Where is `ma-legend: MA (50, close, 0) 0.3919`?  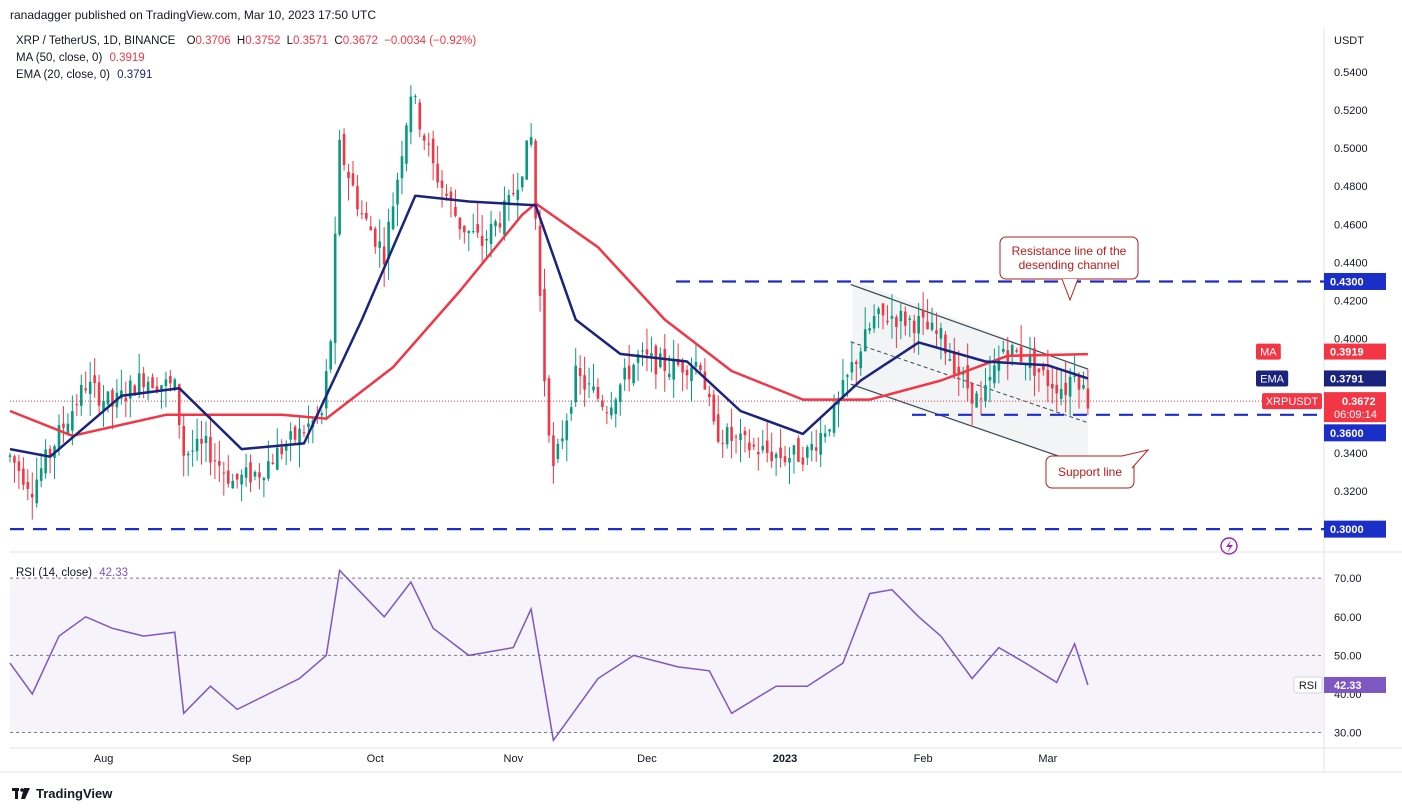
ma-legend: MA (50, close, 0) 0.3919 is located at coordinates (80, 58).